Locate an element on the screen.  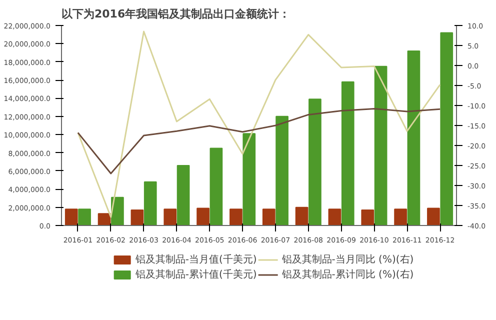
legend-label: 铝及其制品-累计值(千美元) is located at coordinates (196, 275).